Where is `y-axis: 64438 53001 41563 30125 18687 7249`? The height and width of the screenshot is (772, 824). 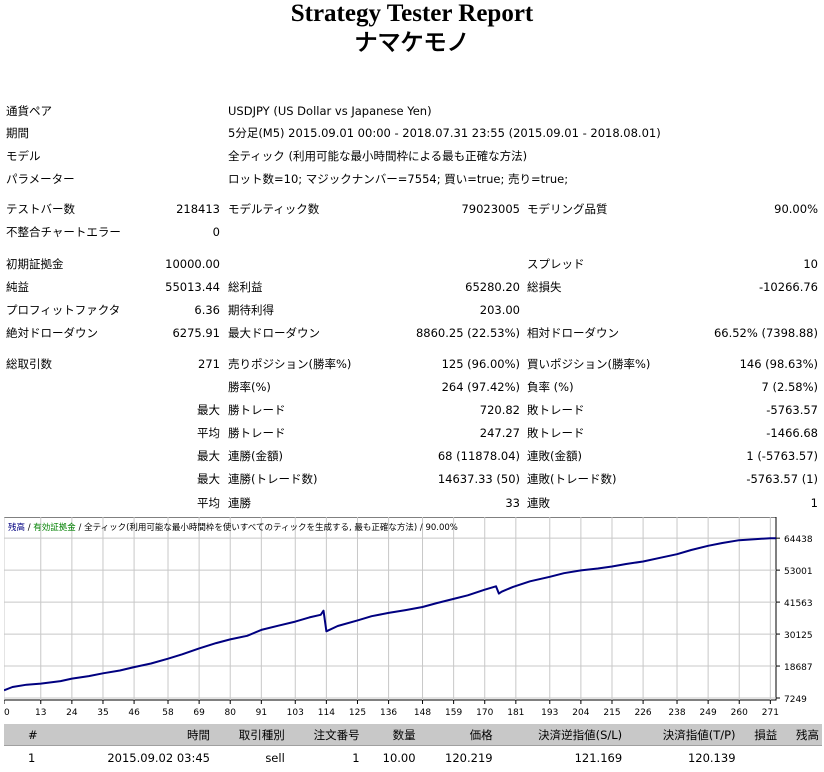 y-axis: 64438 53001 41563 30125 18687 7249 is located at coordinates (794, 620).